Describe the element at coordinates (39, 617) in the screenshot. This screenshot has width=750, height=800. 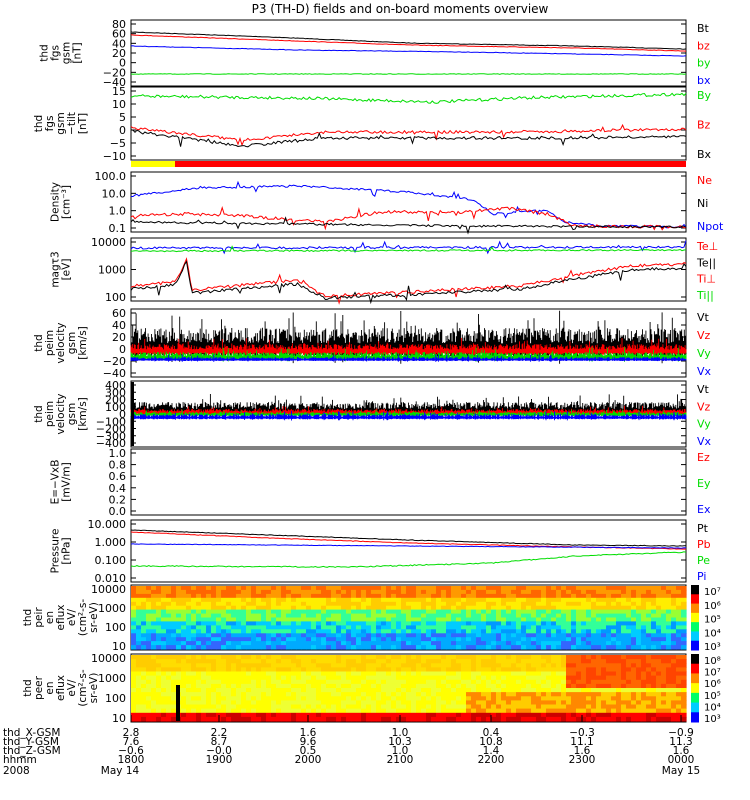
I see `y-label-line: peir` at that location.